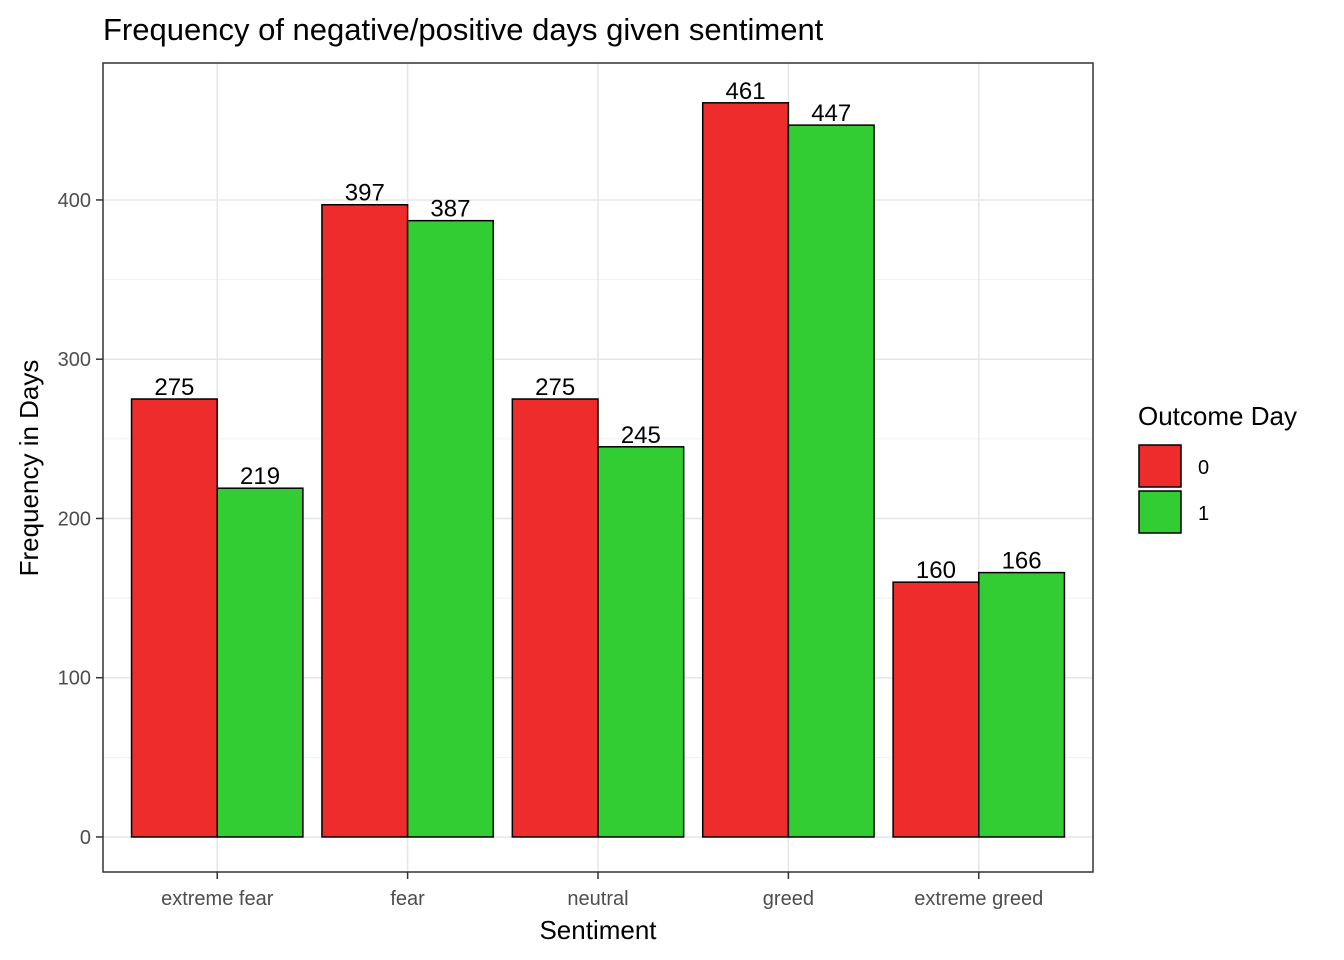 Image resolution: width=1344 pixels, height=960 pixels. Describe the element at coordinates (74, 201) in the screenshot. I see `y-tick-label: 400` at that location.